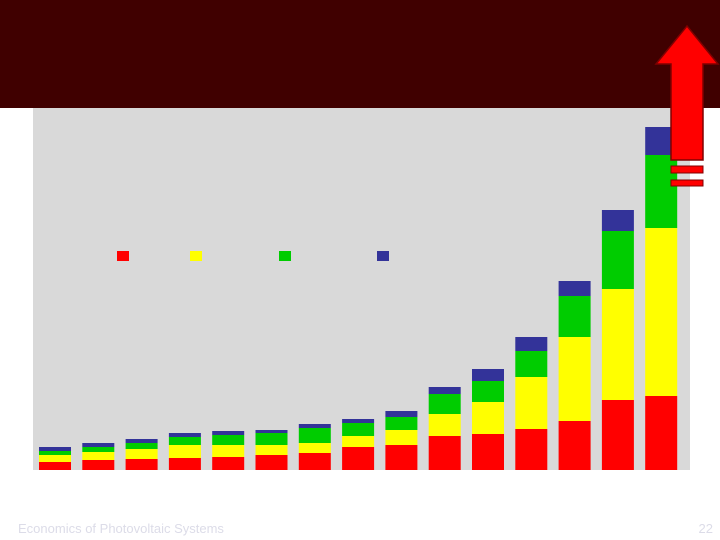 The width and height of the screenshot is (720, 540). What do you see at coordinates (121, 528) in the screenshot?
I see `footer-title: Economics of Photovoltaic Systems` at bounding box center [121, 528].